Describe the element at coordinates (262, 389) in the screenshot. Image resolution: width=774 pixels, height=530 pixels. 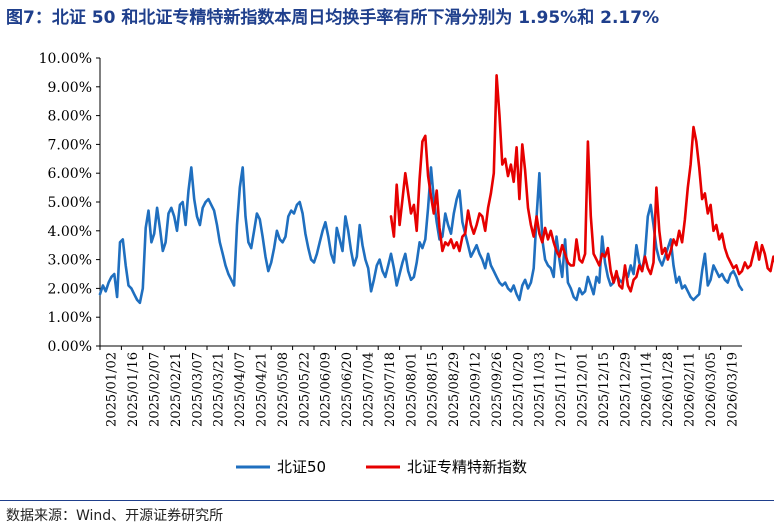
I see `x-tick-label: 2025/04/21` at that location.